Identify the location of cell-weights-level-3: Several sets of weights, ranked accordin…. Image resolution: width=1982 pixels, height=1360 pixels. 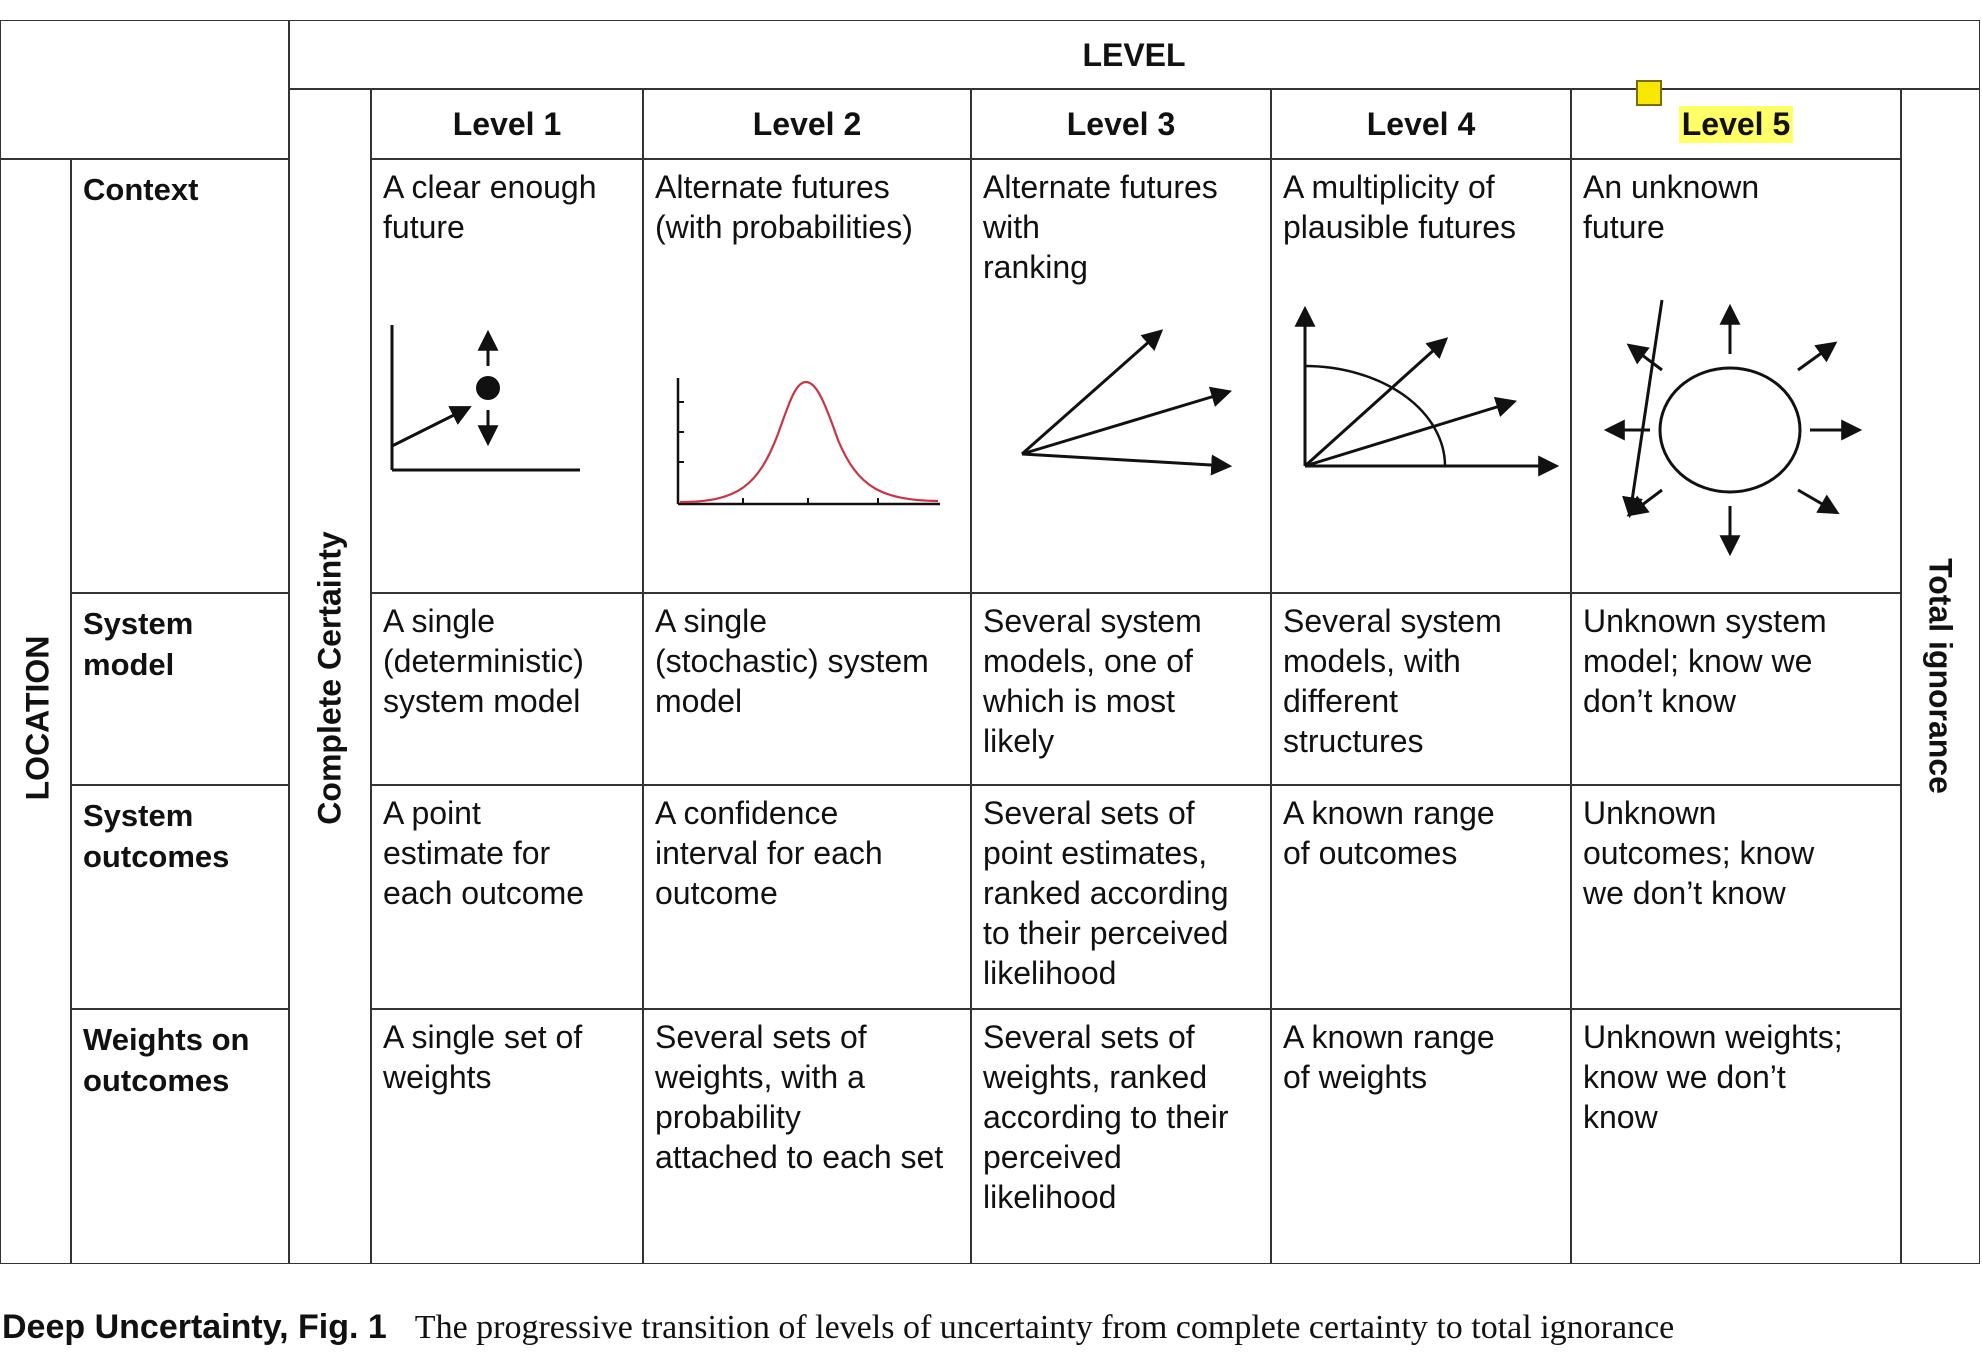
(1121, 1136).